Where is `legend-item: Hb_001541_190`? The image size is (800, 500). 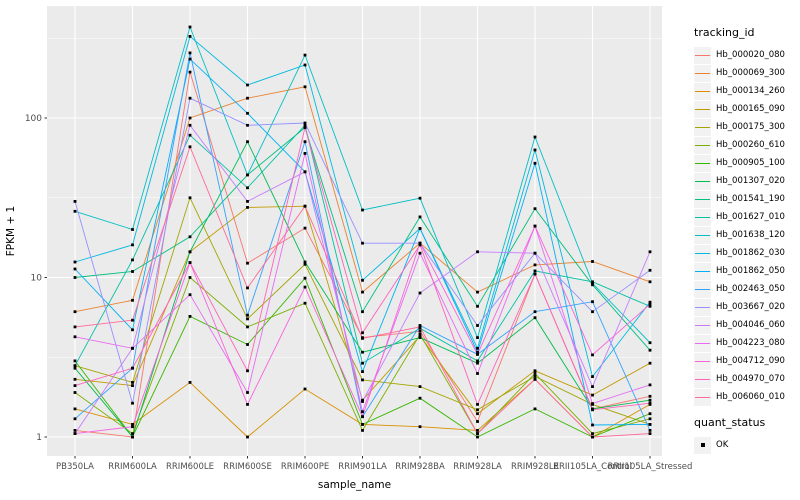
legend-item: Hb_001541_190 is located at coordinates (747, 199).